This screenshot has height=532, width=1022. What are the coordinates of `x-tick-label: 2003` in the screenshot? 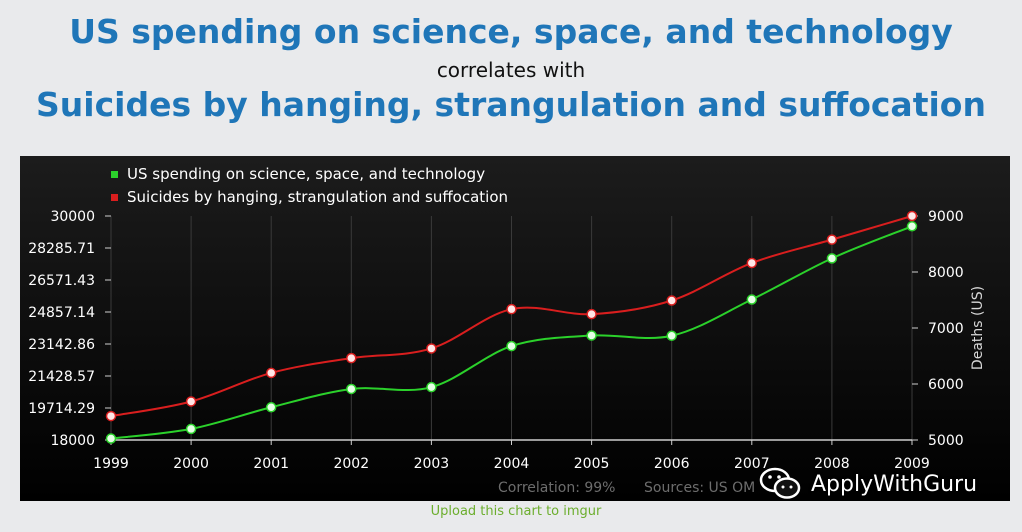 It's located at (432, 464).